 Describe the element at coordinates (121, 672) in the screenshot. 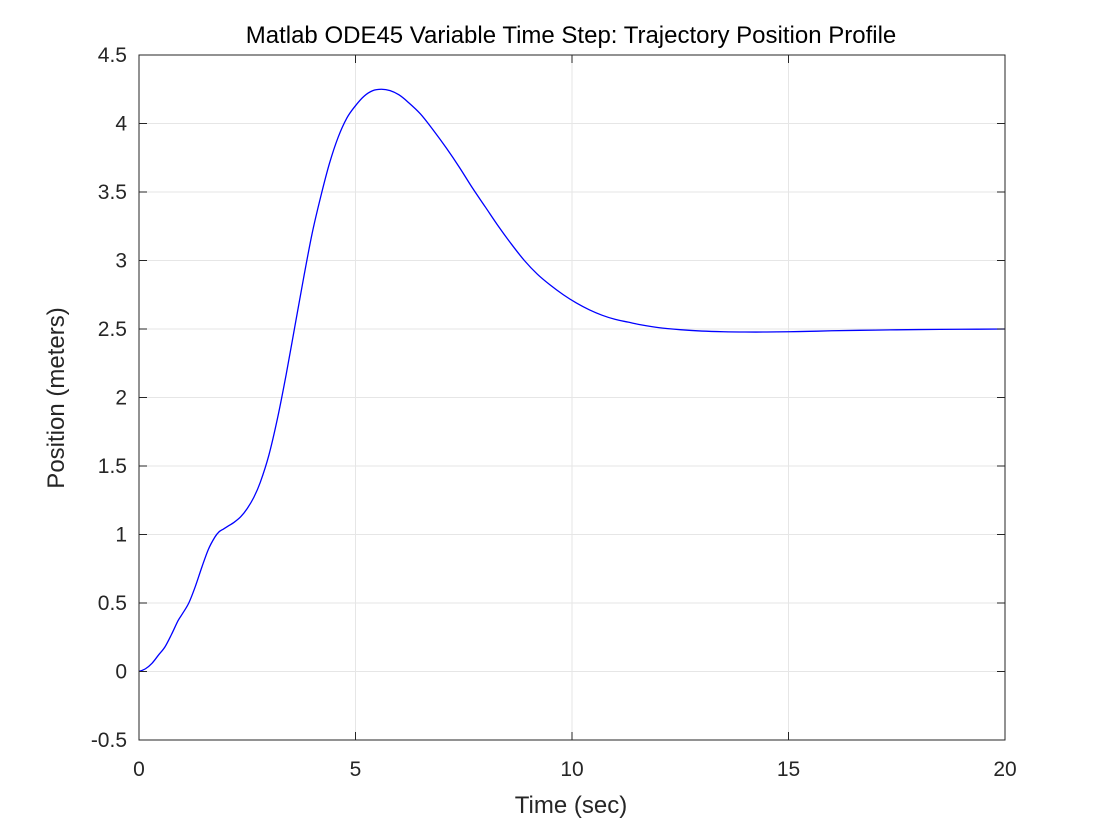

I see `y-tick-label: 0` at that location.